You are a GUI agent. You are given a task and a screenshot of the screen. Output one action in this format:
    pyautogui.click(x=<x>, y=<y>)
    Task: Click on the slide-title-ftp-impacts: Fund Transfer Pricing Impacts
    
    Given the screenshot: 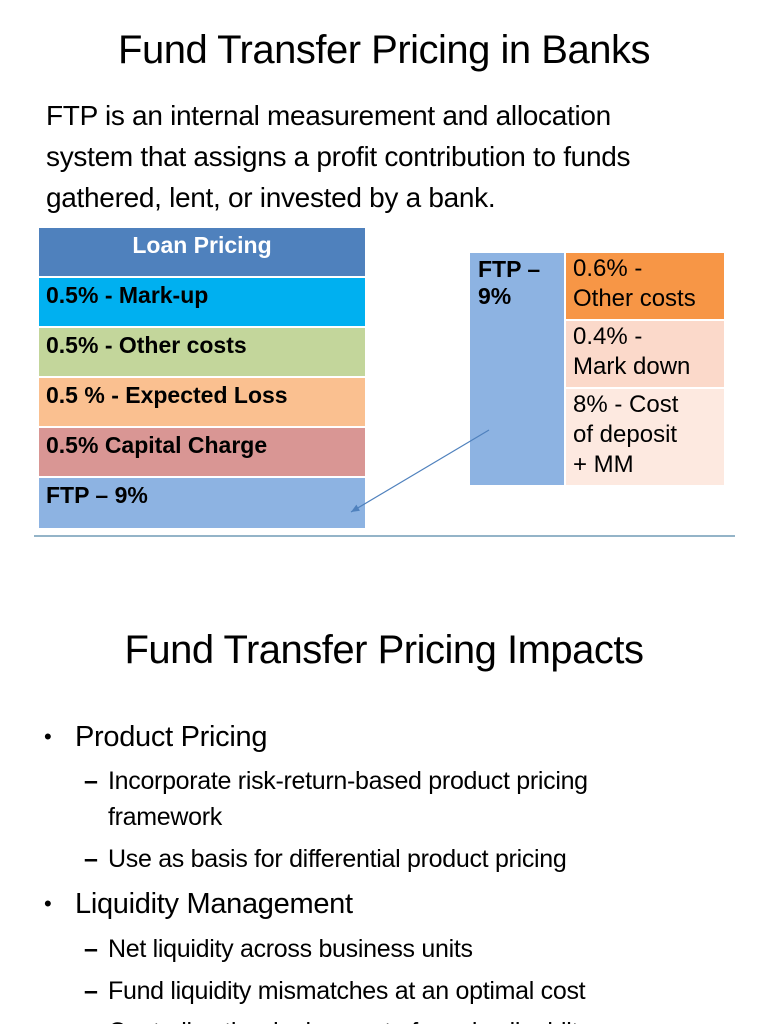 What is the action you would take?
    pyautogui.click(x=384, y=650)
    